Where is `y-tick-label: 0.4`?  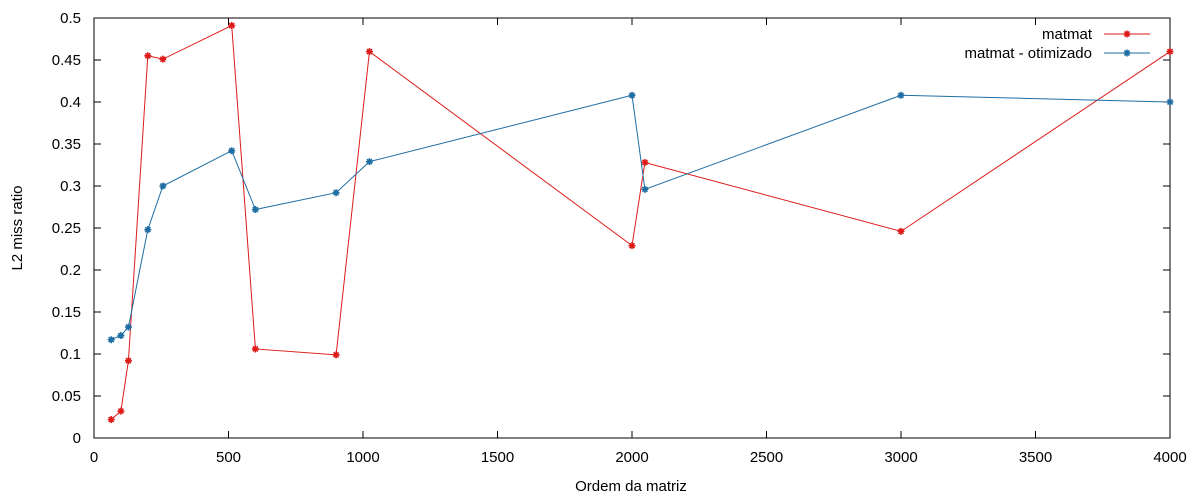 y-tick-label: 0.4 is located at coordinates (70, 102).